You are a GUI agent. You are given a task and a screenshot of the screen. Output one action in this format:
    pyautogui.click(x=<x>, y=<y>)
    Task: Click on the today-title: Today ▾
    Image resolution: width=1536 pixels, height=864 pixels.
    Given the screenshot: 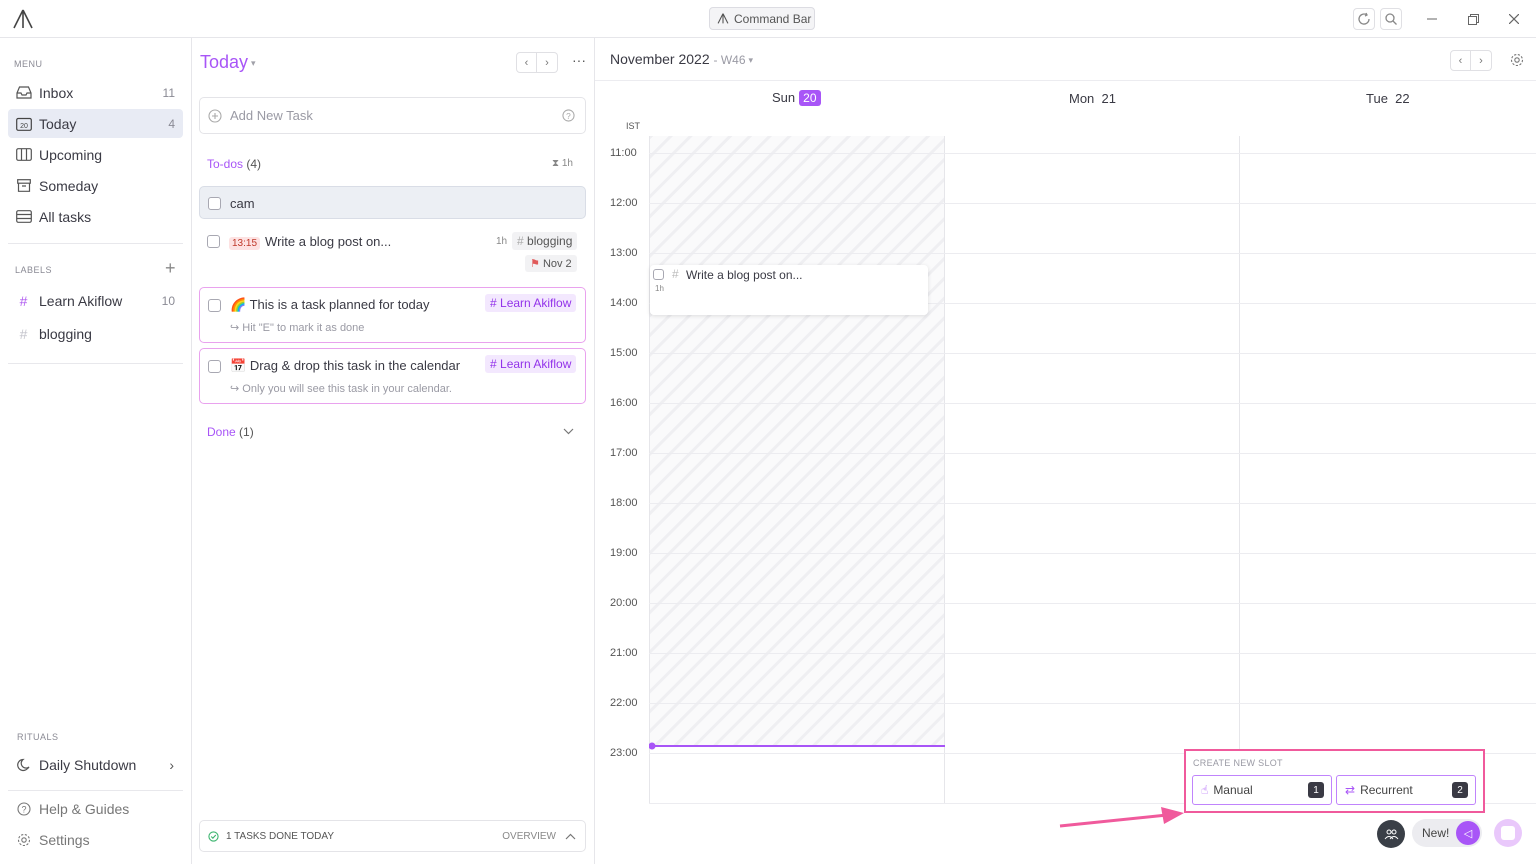 What is the action you would take?
    pyautogui.click(x=228, y=62)
    